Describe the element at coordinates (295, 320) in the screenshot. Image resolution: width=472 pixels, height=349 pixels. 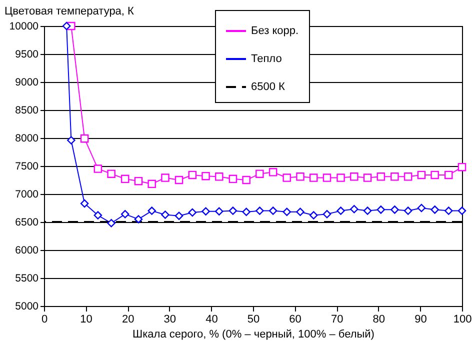
I see `x-tick-label: 60` at that location.